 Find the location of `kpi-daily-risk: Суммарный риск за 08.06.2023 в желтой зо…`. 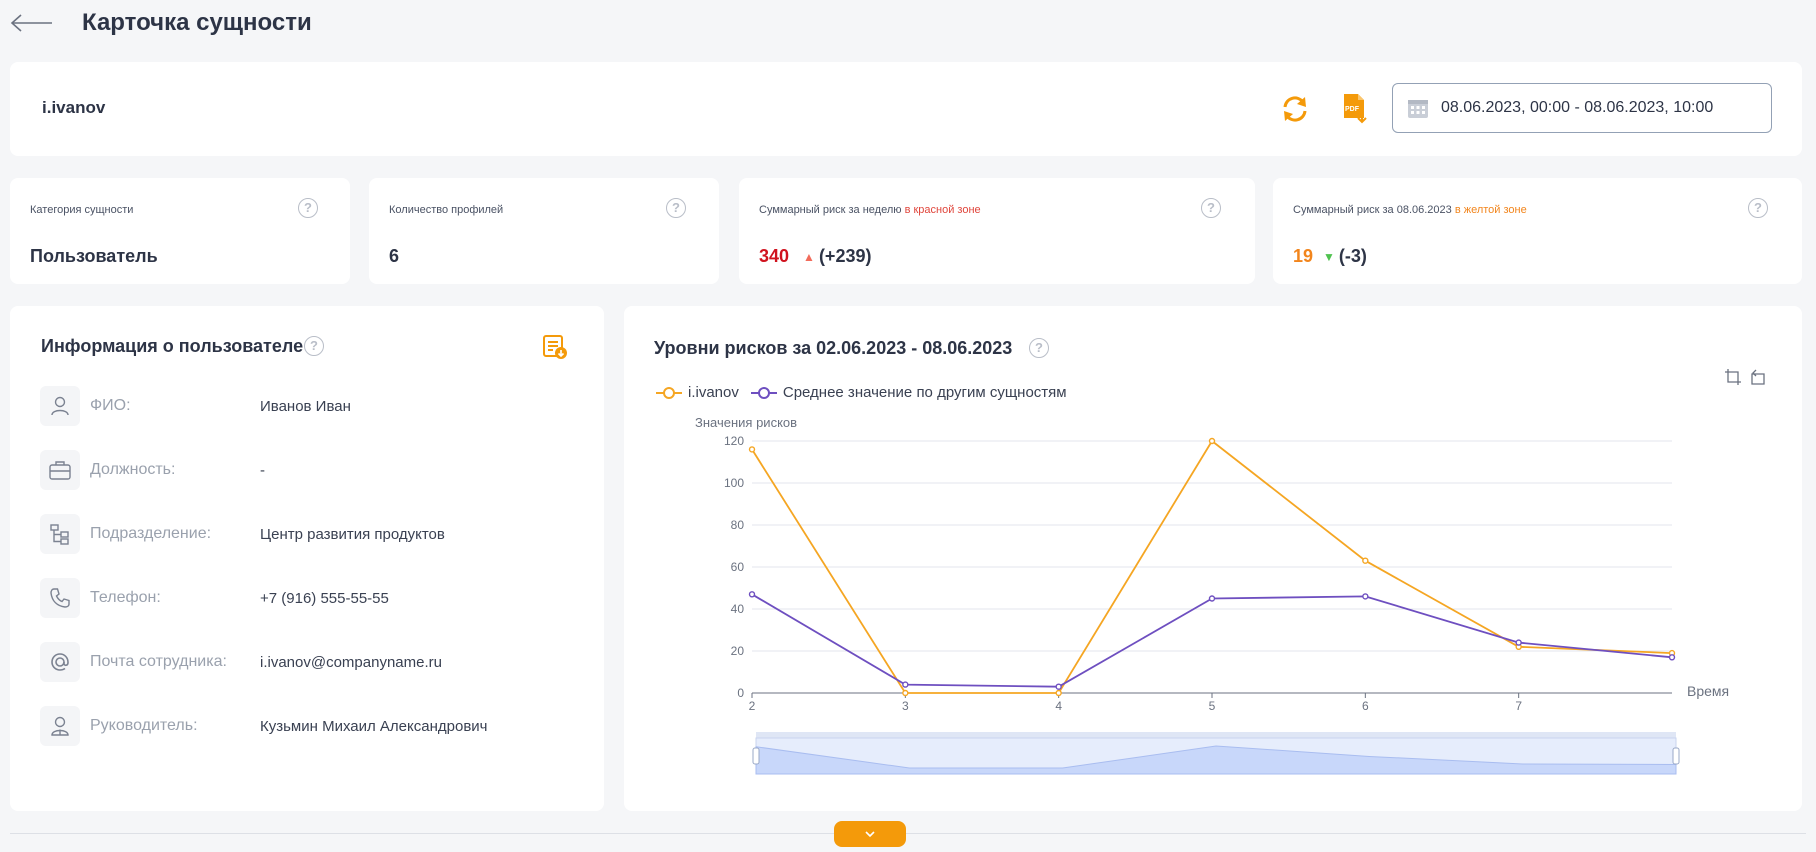

kpi-daily-risk: Суммарный риск за 08.06.2023 в желтой зо… is located at coordinates (1537, 231).